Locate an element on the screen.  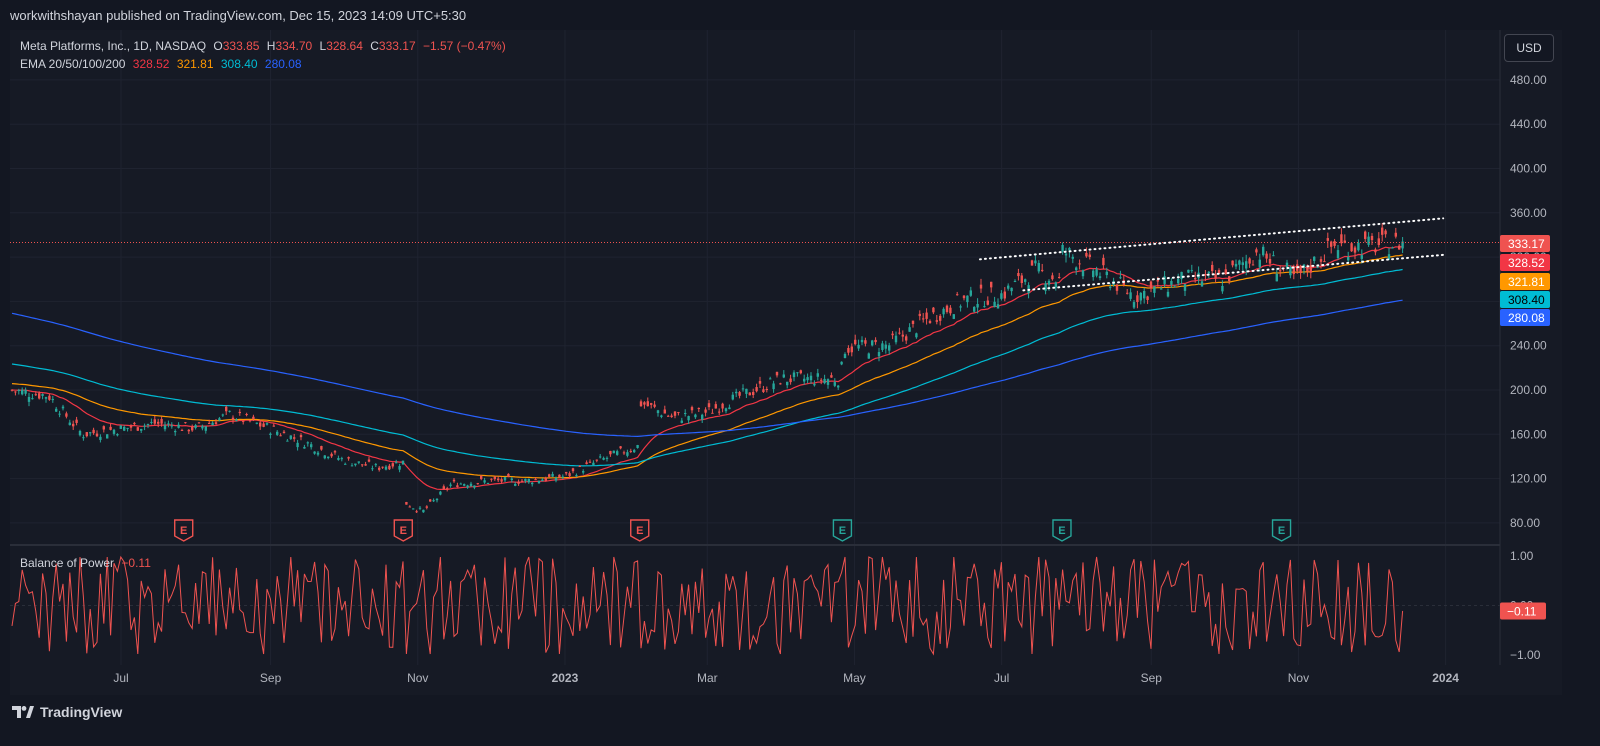
time-tick-label: Sep is located at coordinates (271, 678).